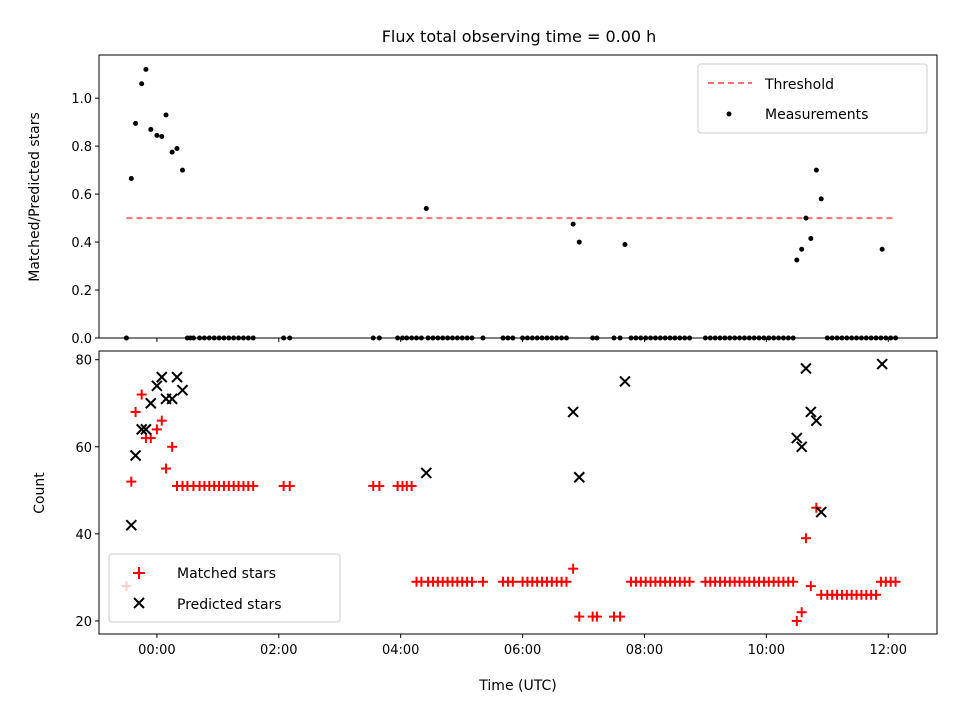  Describe the element at coordinates (229, 605) in the screenshot. I see `predicted-legend-label: Predicted stars` at that location.